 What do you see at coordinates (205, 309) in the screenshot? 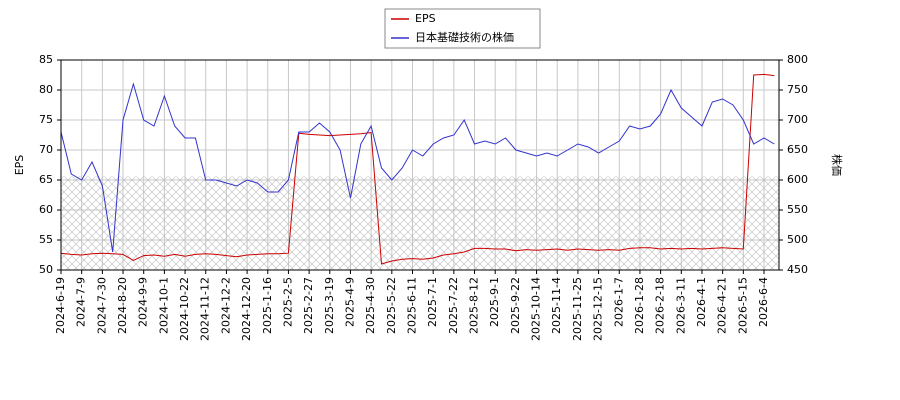
I see `x-tick-label: 2024-11-12` at bounding box center [205, 309].